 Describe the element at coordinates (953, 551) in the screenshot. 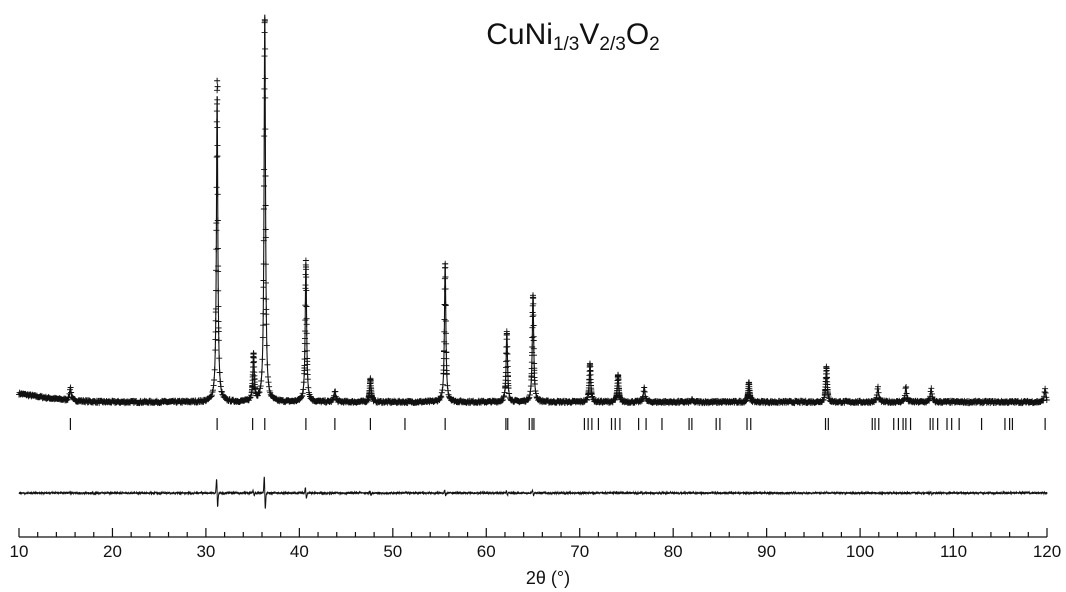

I see `x-tick-label: 110` at that location.